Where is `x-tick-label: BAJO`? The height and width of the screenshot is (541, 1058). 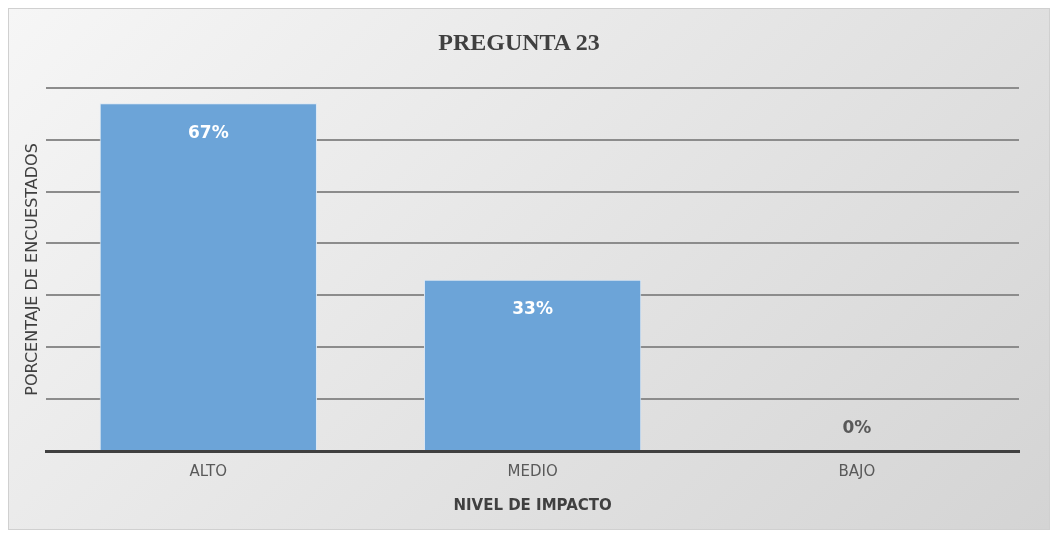 x-tick-label: BAJO is located at coordinates (857, 470).